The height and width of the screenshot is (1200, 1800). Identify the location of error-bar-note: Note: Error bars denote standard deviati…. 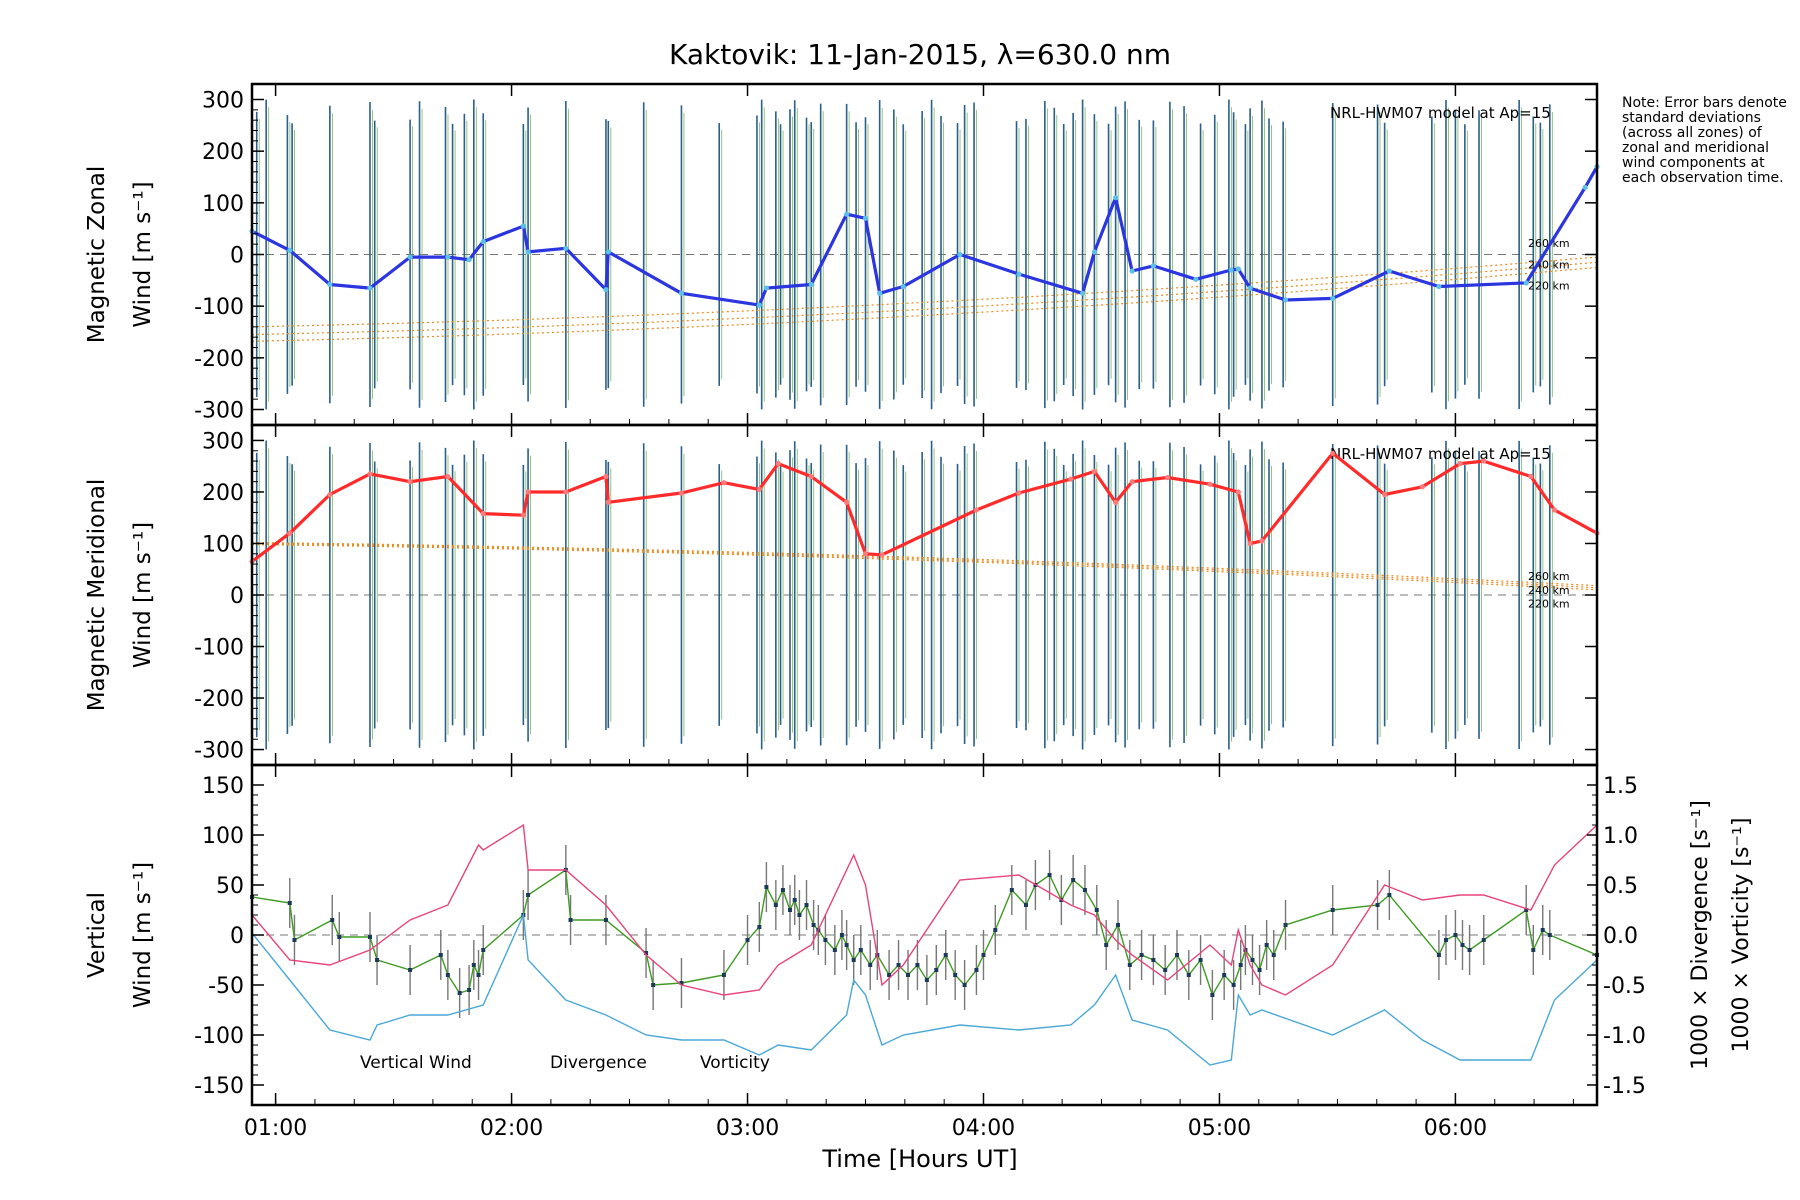
(1704, 140).